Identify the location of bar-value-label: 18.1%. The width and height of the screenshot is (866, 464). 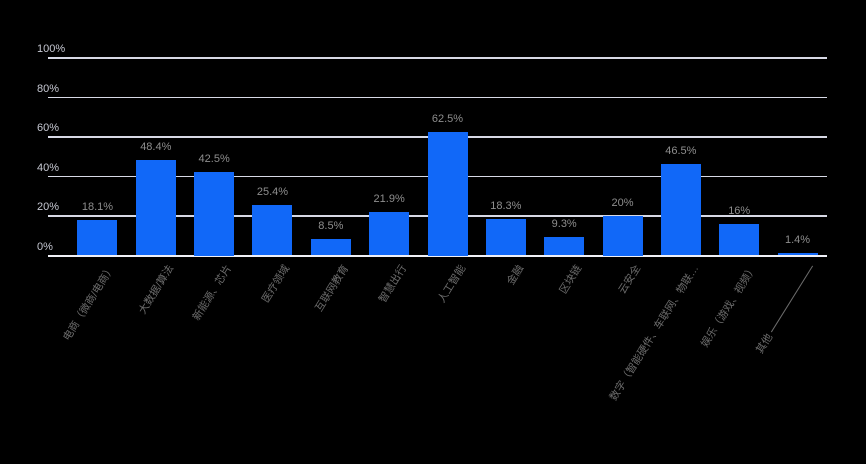
(97, 206).